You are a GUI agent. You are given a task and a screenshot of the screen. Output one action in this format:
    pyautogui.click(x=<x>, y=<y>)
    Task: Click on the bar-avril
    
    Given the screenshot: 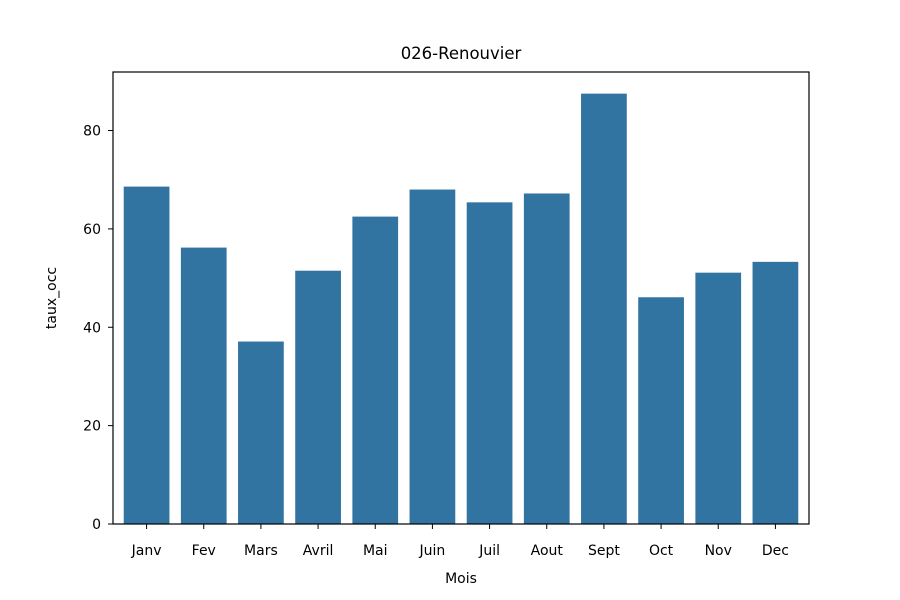 What is the action you would take?
    pyautogui.click(x=318, y=397)
    